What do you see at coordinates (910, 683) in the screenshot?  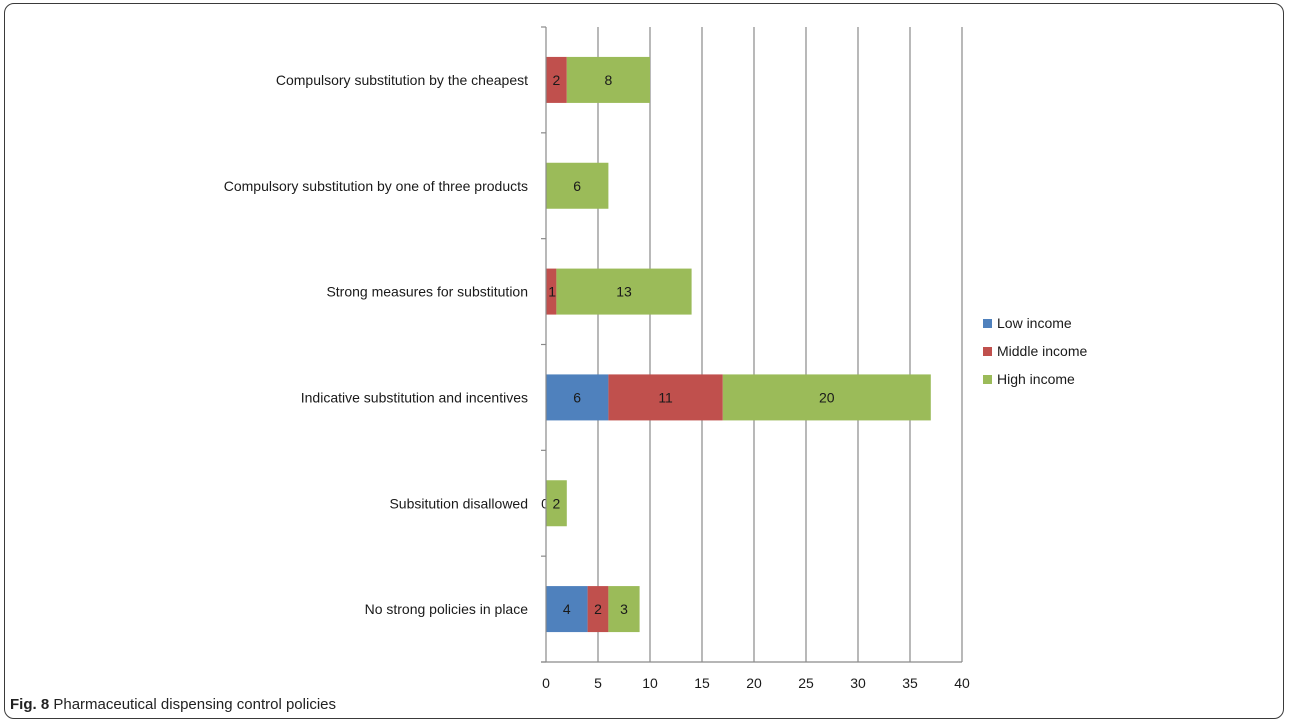 I see `x-tick-label: 35` at bounding box center [910, 683].